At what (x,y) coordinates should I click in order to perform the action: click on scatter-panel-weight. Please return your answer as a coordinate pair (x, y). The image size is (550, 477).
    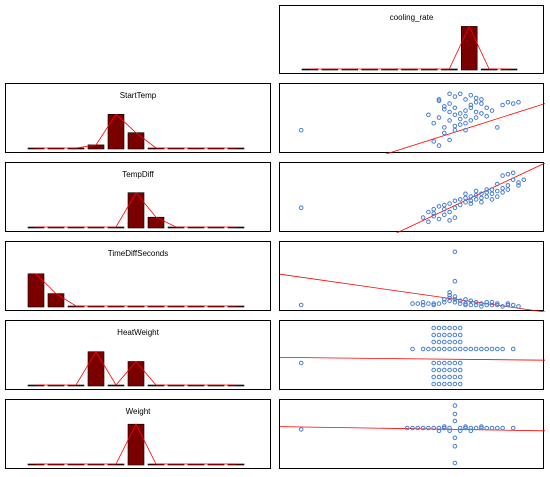
    Looking at the image, I should click on (412, 434).